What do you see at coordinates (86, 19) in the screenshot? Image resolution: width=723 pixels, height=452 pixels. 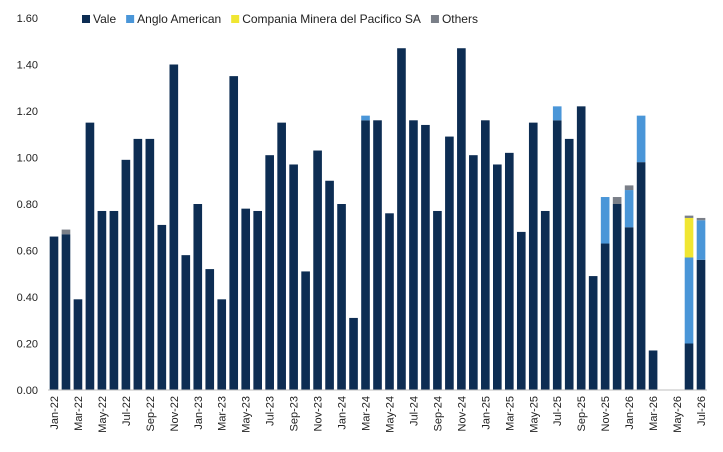 I see `legend-swatch-vale` at bounding box center [86, 19].